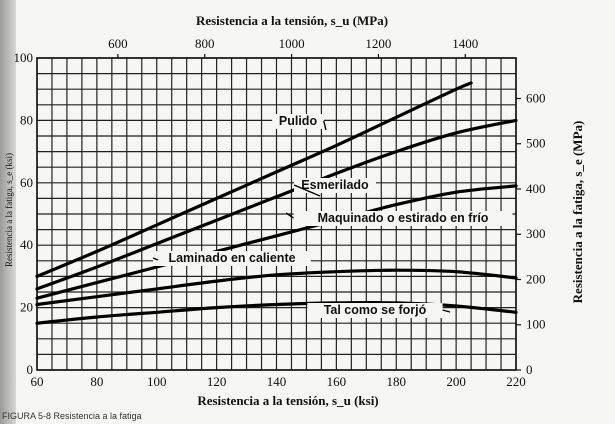  I want to click on top-tick-label: 600, so click(118, 43).